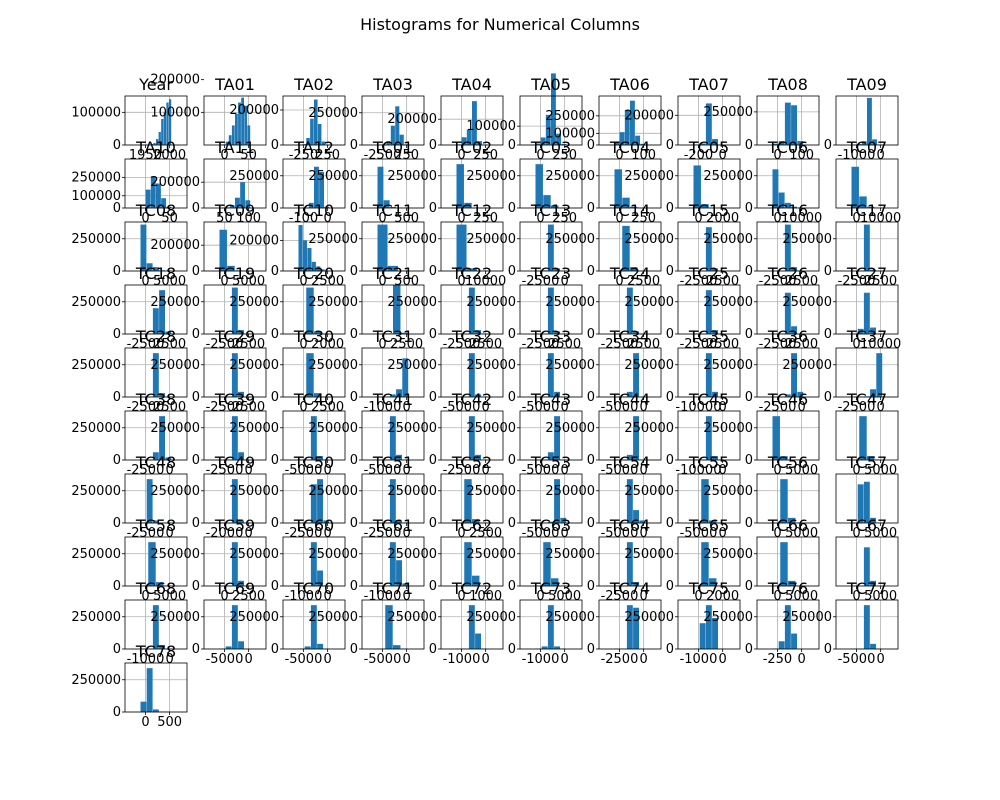 This screenshot has height=800, width=1000. I want to click on y-tick-label: 100000, so click(175, 112).